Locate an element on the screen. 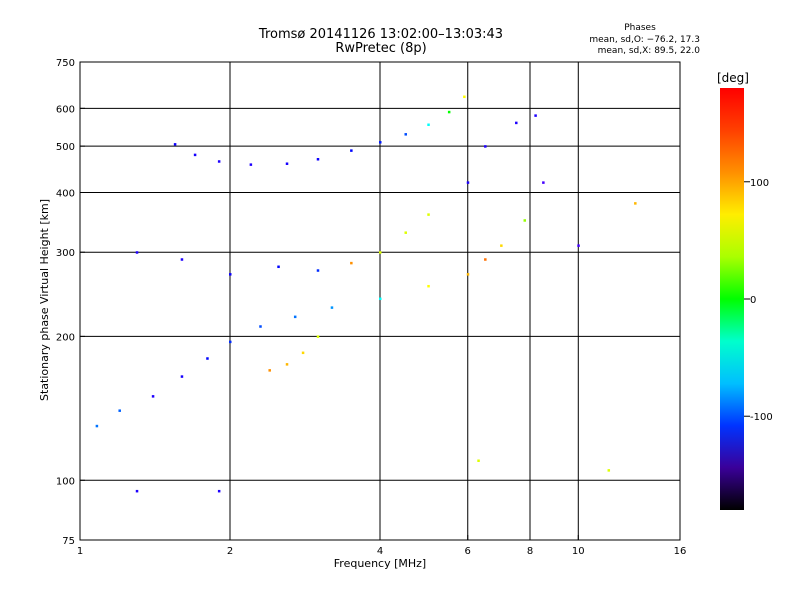 The width and height of the screenshot is (800, 600). colorbar-tick-label: 100 is located at coordinates (759, 183).